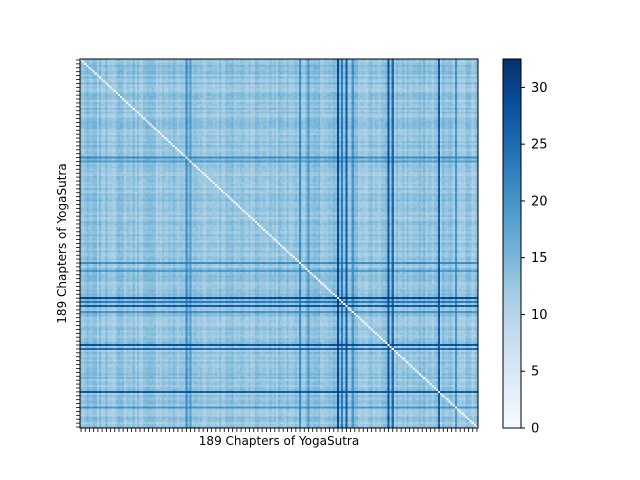  What do you see at coordinates (539, 145) in the screenshot?
I see `colorbar-tick-label: 25` at bounding box center [539, 145].